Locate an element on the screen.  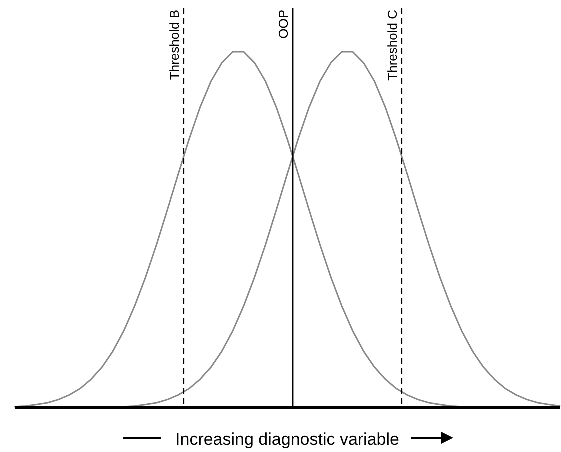
x-axis-title: Increasing diagnostic variable is located at coordinates (288, 439).